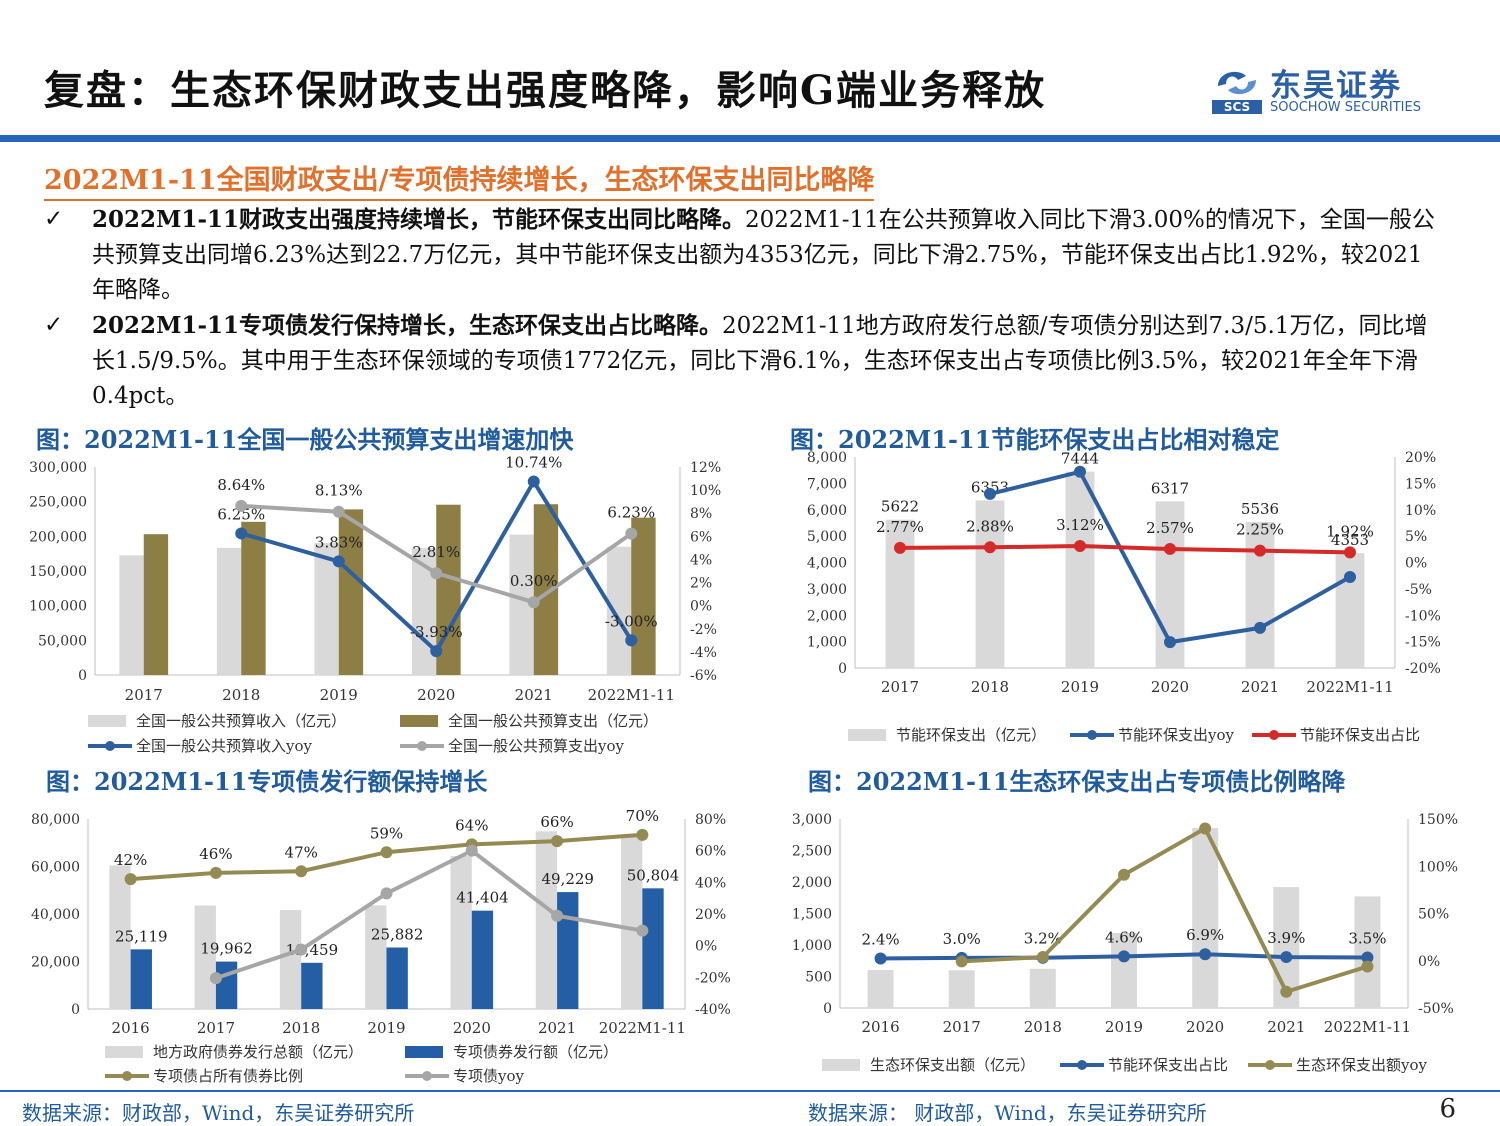  Describe the element at coordinates (1423, 643) in the screenshot. I see `y2-tick-label: -15%` at that location.